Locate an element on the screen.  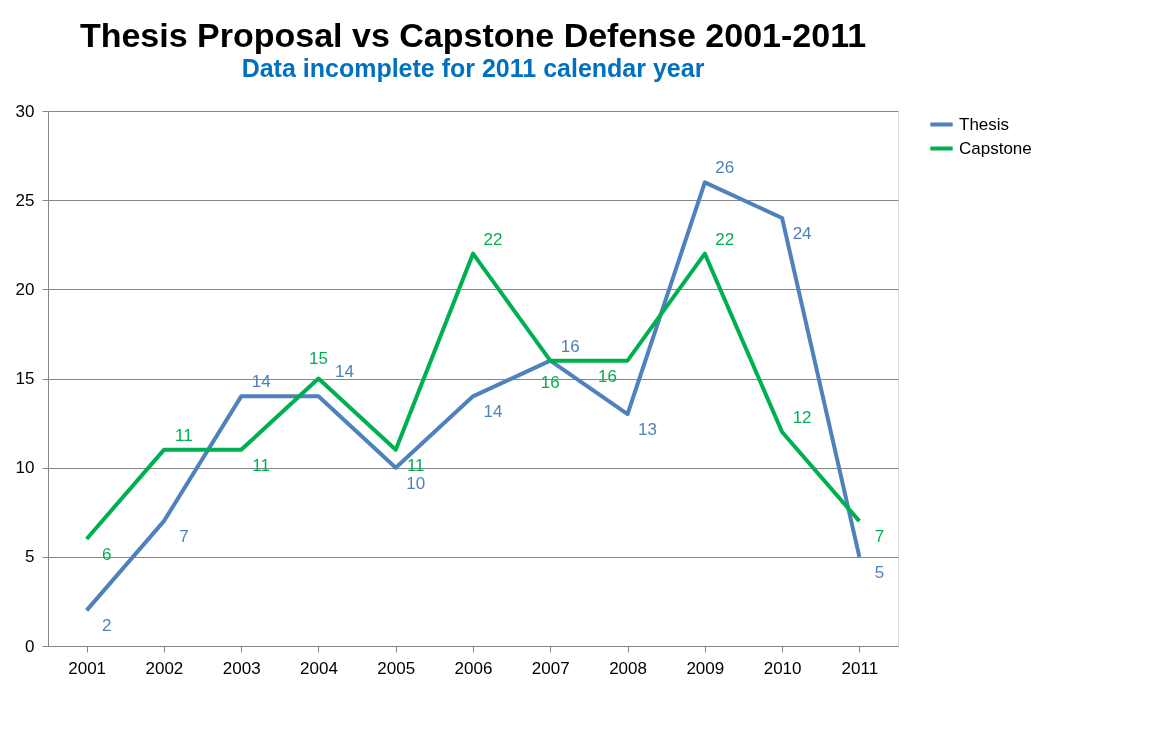
data-label: 2 is located at coordinates (106, 626).